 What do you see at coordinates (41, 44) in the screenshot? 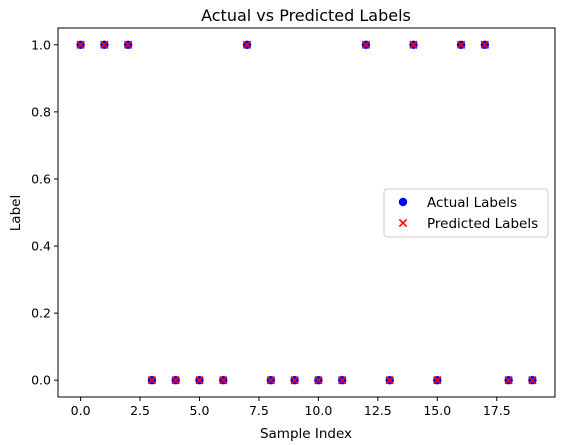
I see `y-tick-label: 1.0` at bounding box center [41, 44].